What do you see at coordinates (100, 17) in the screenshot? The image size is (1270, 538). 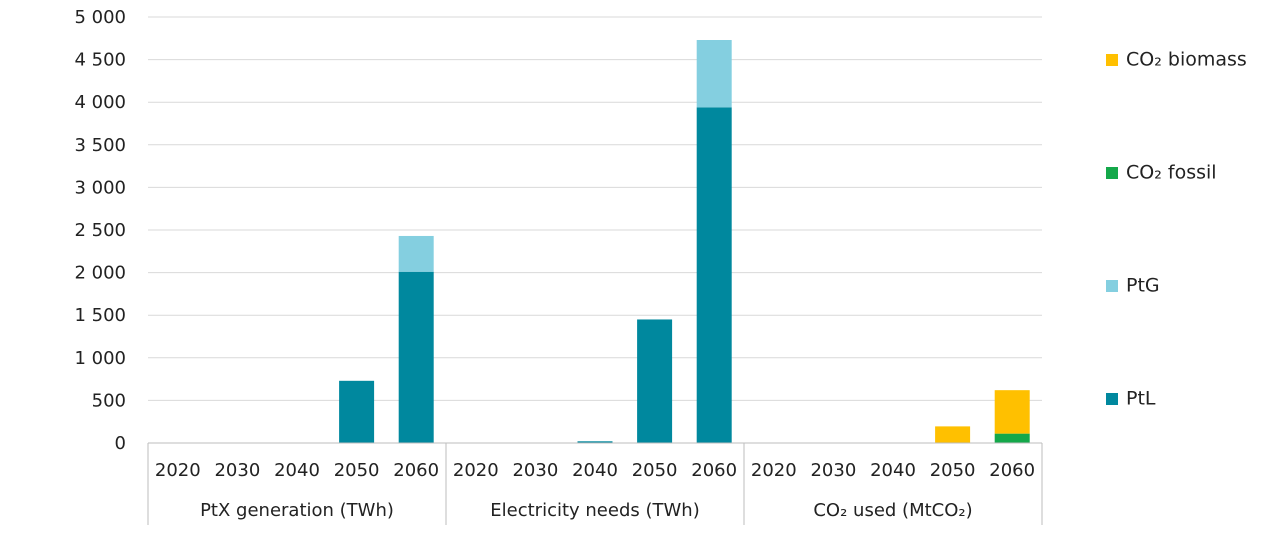 I see `y-tick-label: 5 000` at bounding box center [100, 17].